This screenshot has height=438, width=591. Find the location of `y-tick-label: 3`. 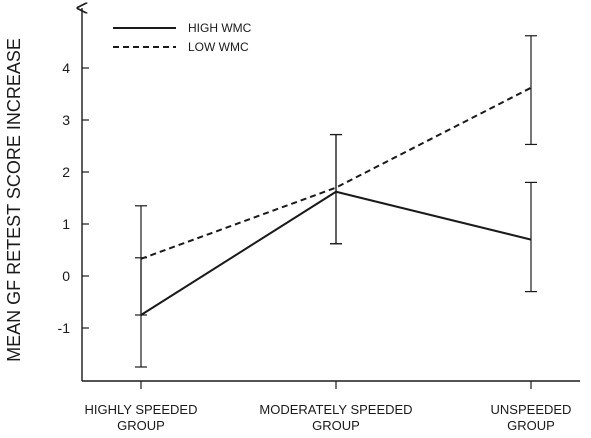

y-tick-label: 3 is located at coordinates (66, 120).